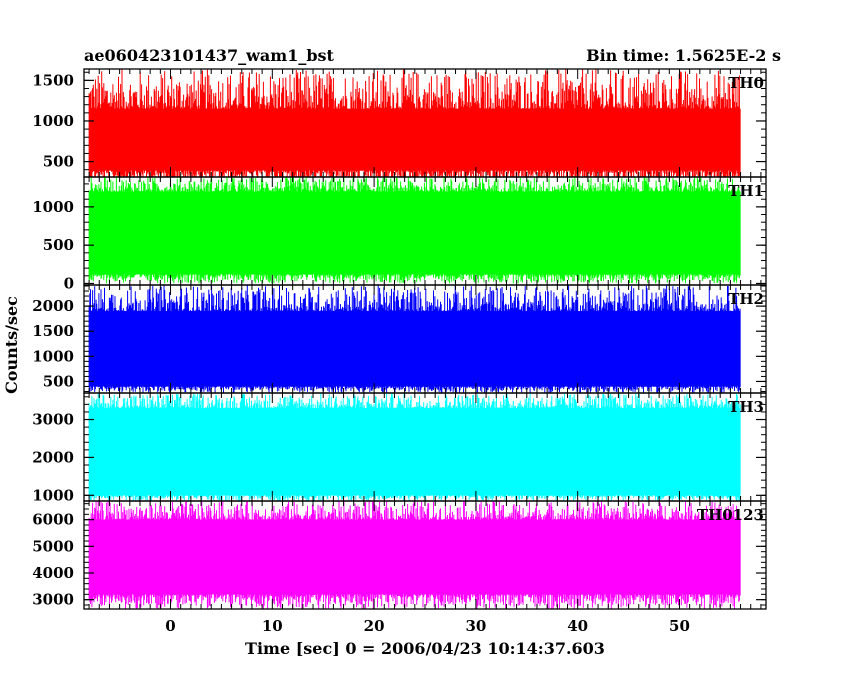  What do you see at coordinates (746, 407) in the screenshot?
I see `panel-label: TH3` at bounding box center [746, 407].